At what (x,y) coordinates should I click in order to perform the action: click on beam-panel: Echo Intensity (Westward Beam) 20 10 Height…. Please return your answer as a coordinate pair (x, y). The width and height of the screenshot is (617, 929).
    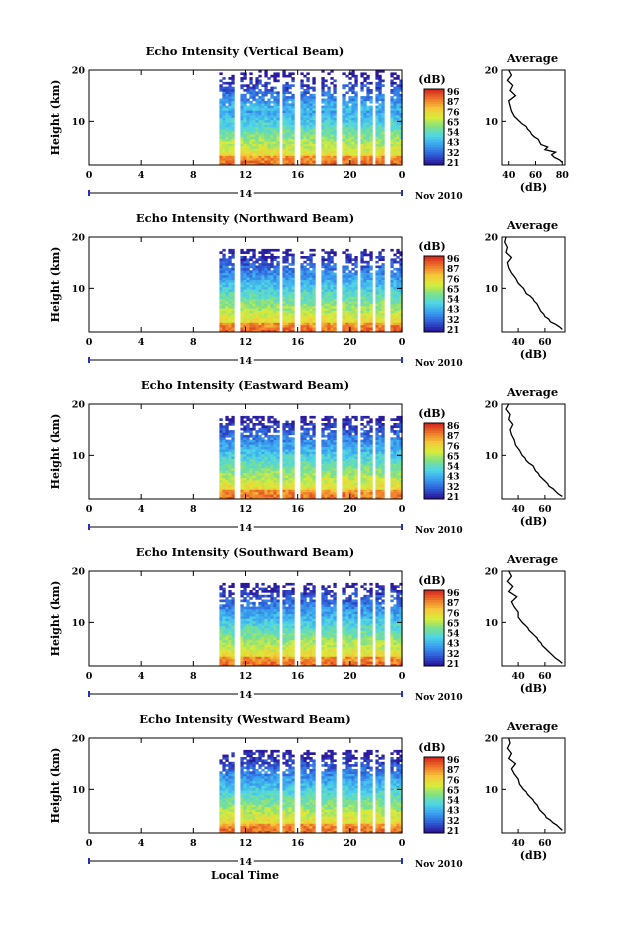
    Looking at the image, I should click on (307, 791).